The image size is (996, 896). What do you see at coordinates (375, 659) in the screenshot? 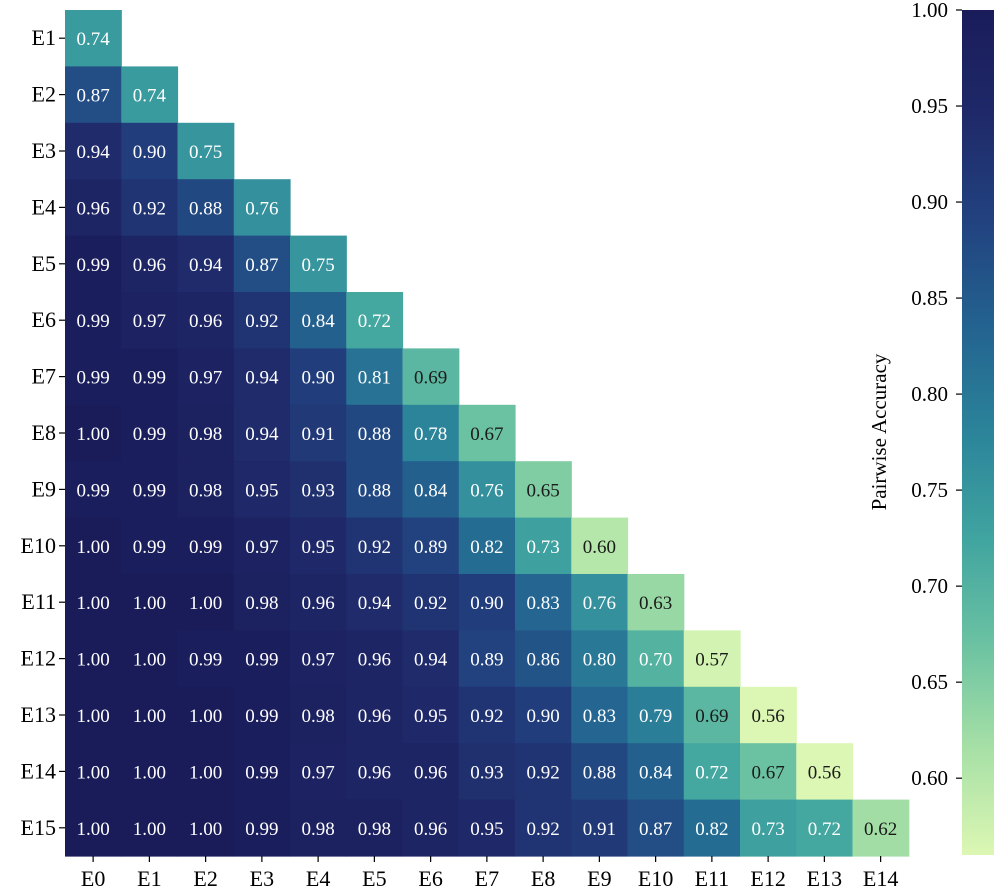
I see `heatmap-cell-E12-E5` at bounding box center [375, 659].